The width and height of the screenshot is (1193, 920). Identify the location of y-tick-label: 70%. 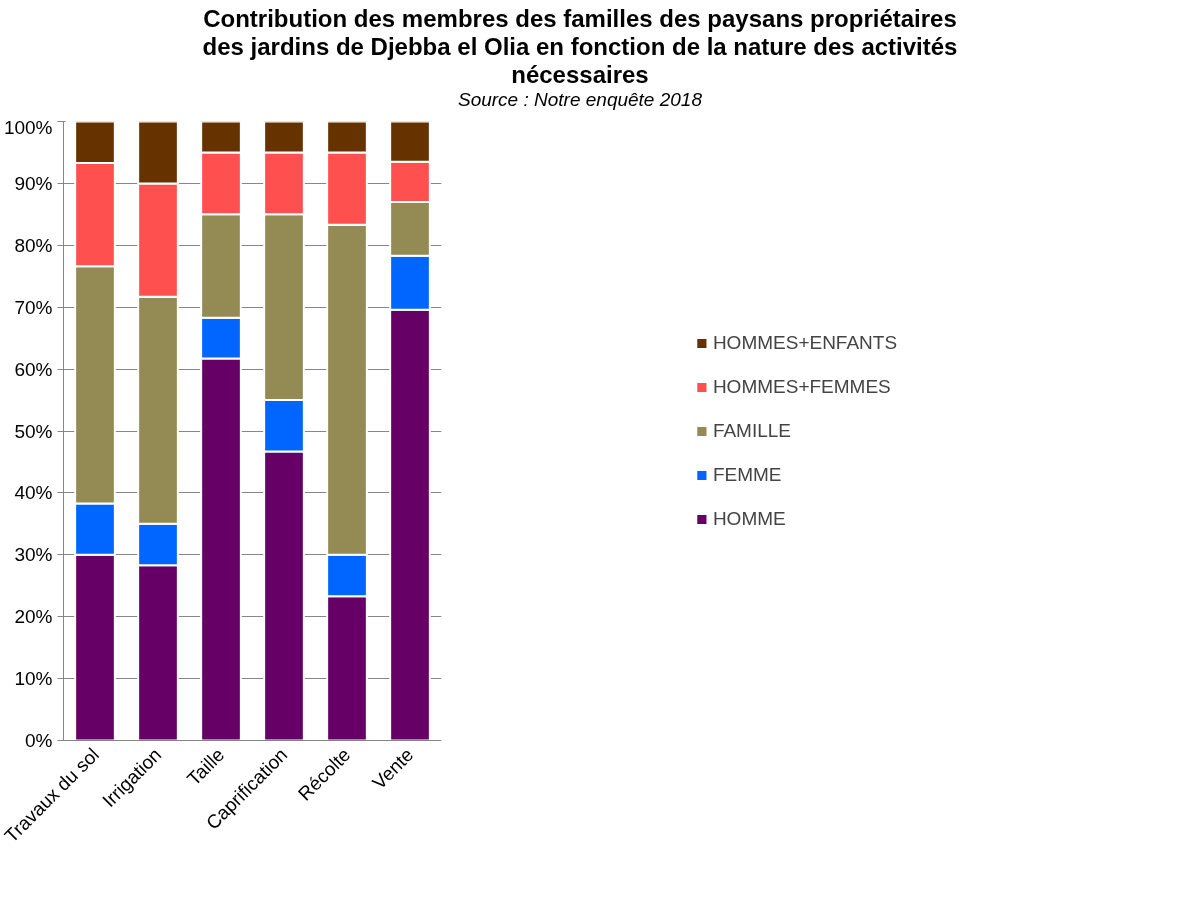
(33, 307).